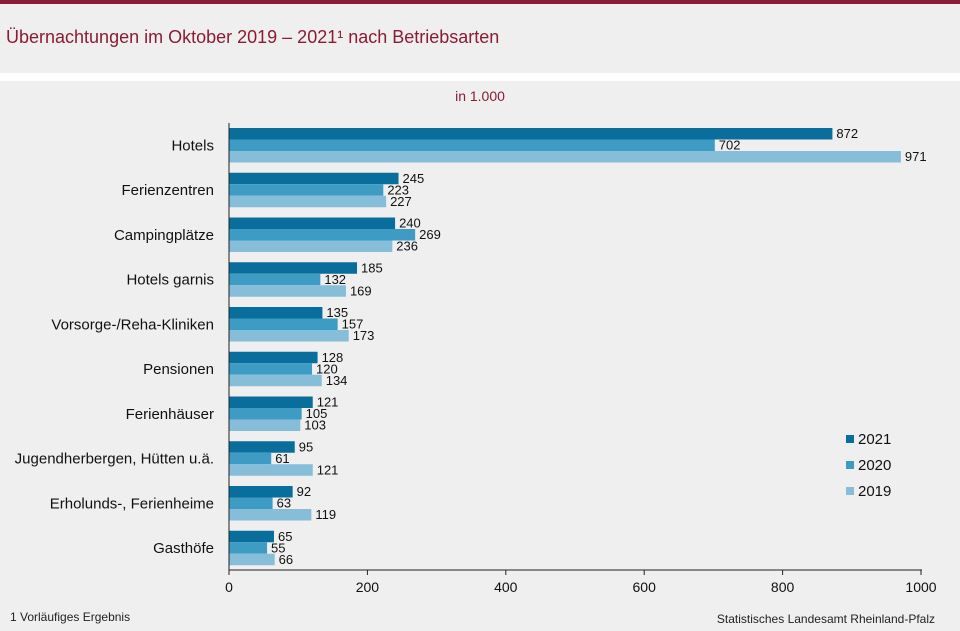  Describe the element at coordinates (315, 425) in the screenshot. I see `value-label-ferienhäuser-2019: 103` at that location.